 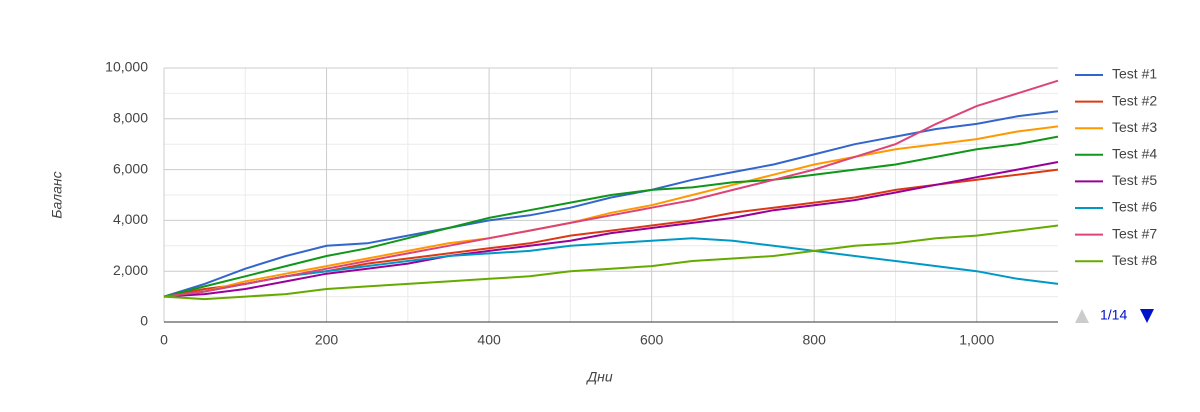 What do you see at coordinates (815, 340) in the screenshot?
I see `x-tick-label: 800` at bounding box center [815, 340].